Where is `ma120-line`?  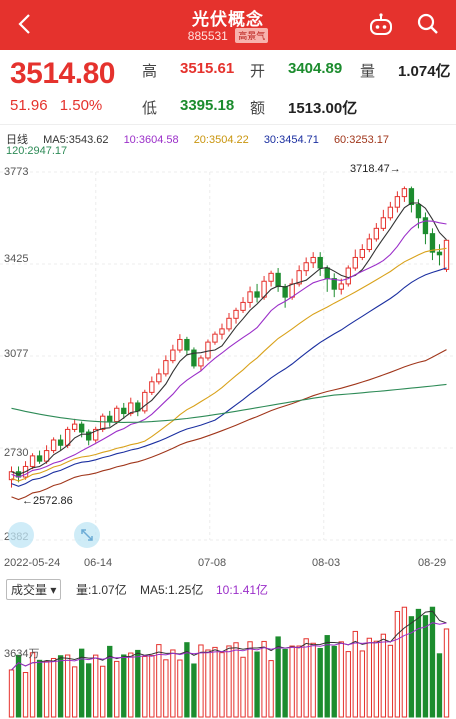
ma120-line is located at coordinates (229, 403).